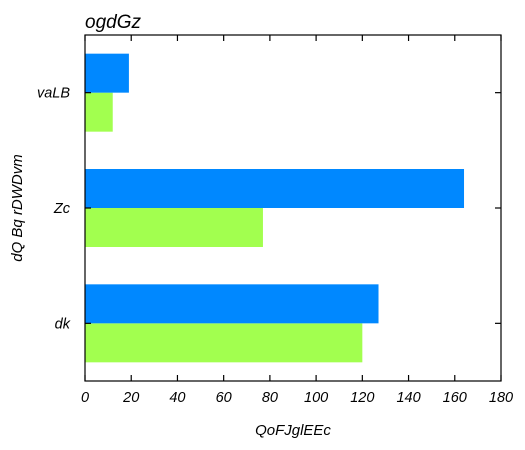 This screenshot has width=525, height=450. Describe the element at coordinates (232, 304) in the screenshot. I see `bar-dk-s1` at that location.